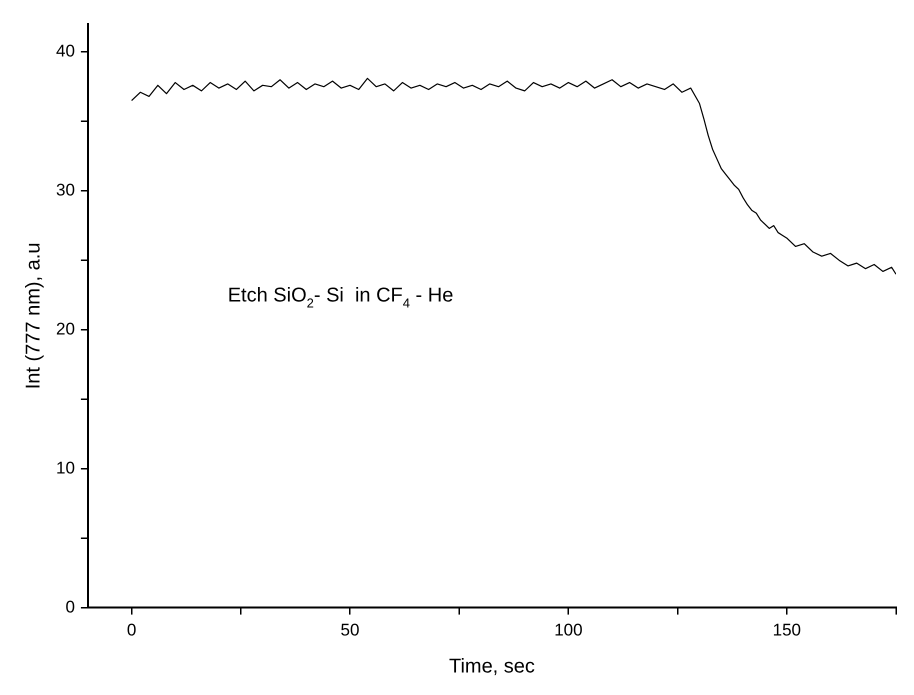 The image size is (914, 695). What do you see at coordinates (786, 630) in the screenshot?
I see `x-tick-label: 150` at bounding box center [786, 630].